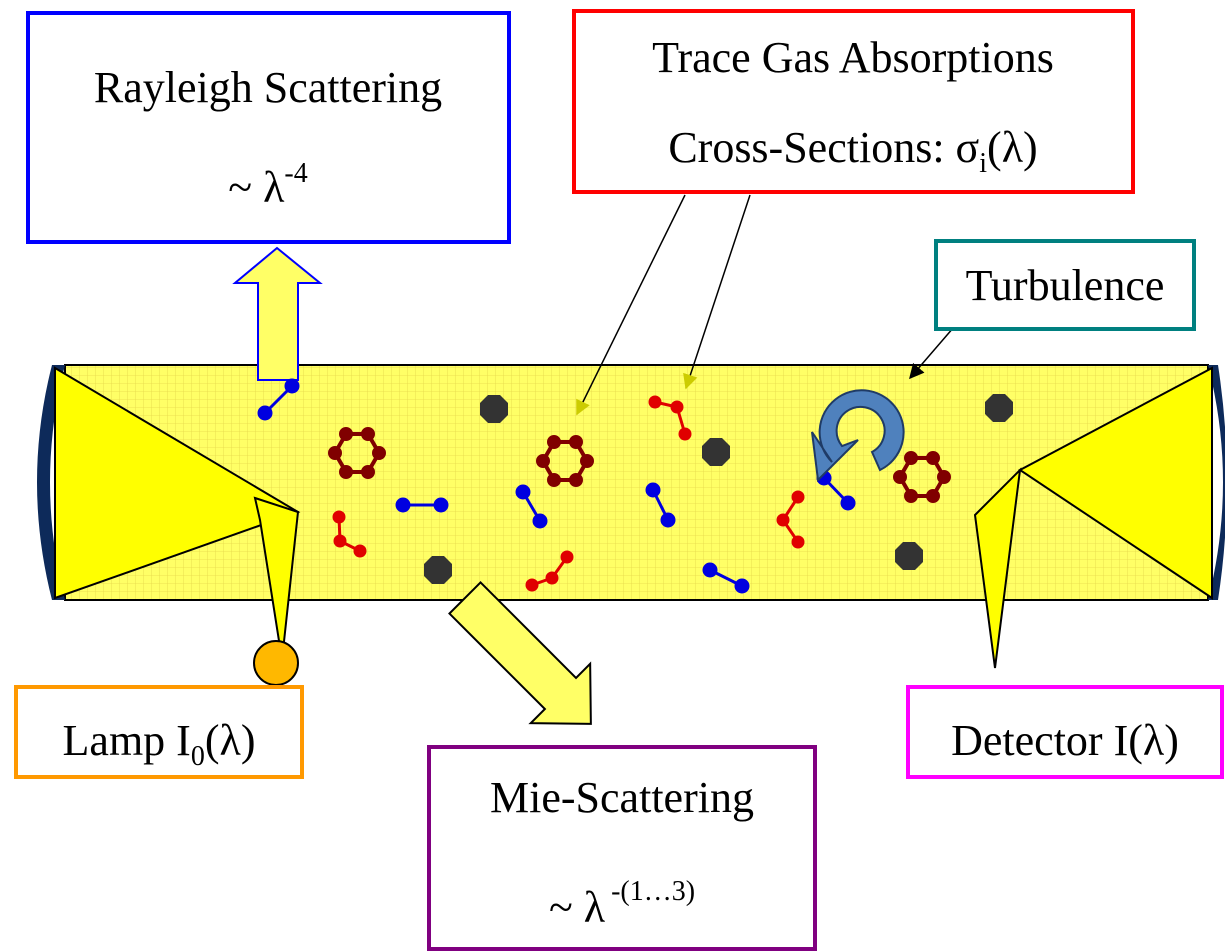 This screenshot has width=1225, height=951. What do you see at coordinates (853, 57) in the screenshot?
I see `trace-gas-title: Trace Gas Absorptions` at bounding box center [853, 57].